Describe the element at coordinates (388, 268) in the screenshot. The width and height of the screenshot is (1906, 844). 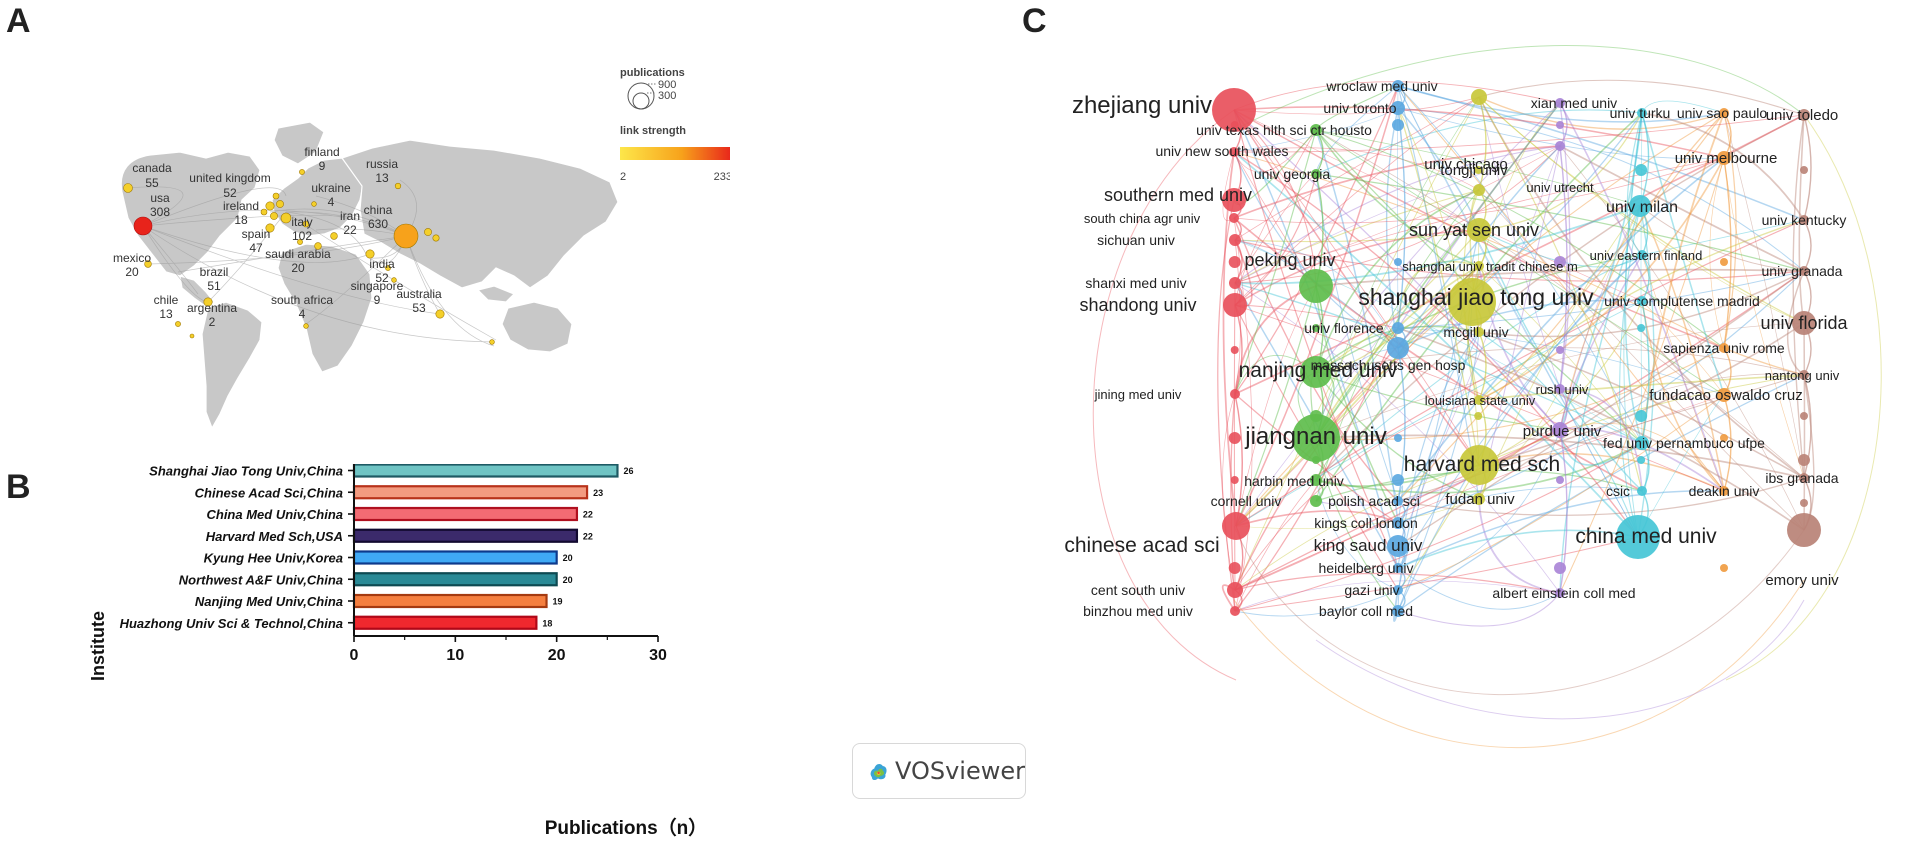
I see `bubble-thailand` at that location.